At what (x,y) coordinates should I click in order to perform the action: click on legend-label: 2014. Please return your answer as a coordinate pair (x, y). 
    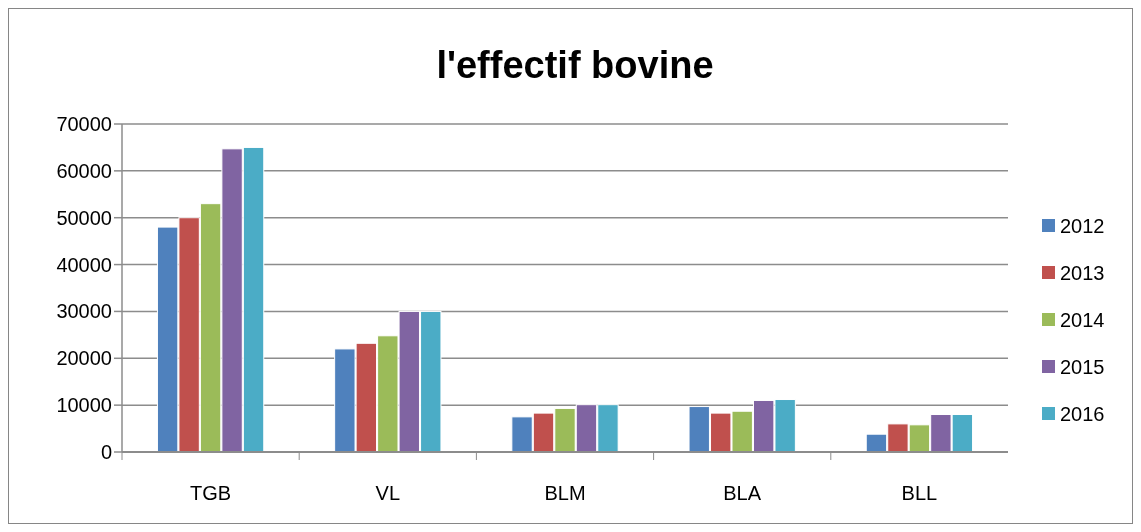
    Looking at the image, I should click on (1082, 320).